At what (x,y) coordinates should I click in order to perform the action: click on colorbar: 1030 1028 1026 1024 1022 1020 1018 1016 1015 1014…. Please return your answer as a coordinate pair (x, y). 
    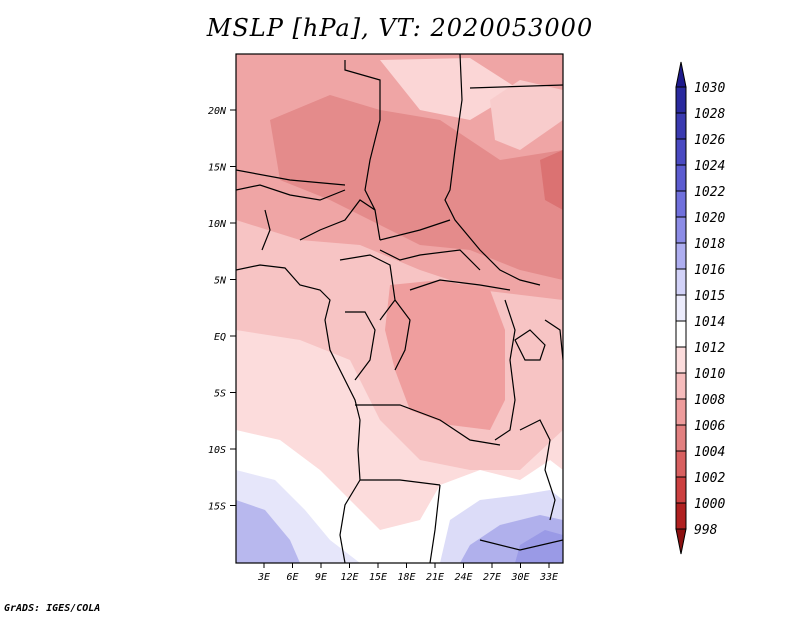
    Looking at the image, I should click on (700, 308).